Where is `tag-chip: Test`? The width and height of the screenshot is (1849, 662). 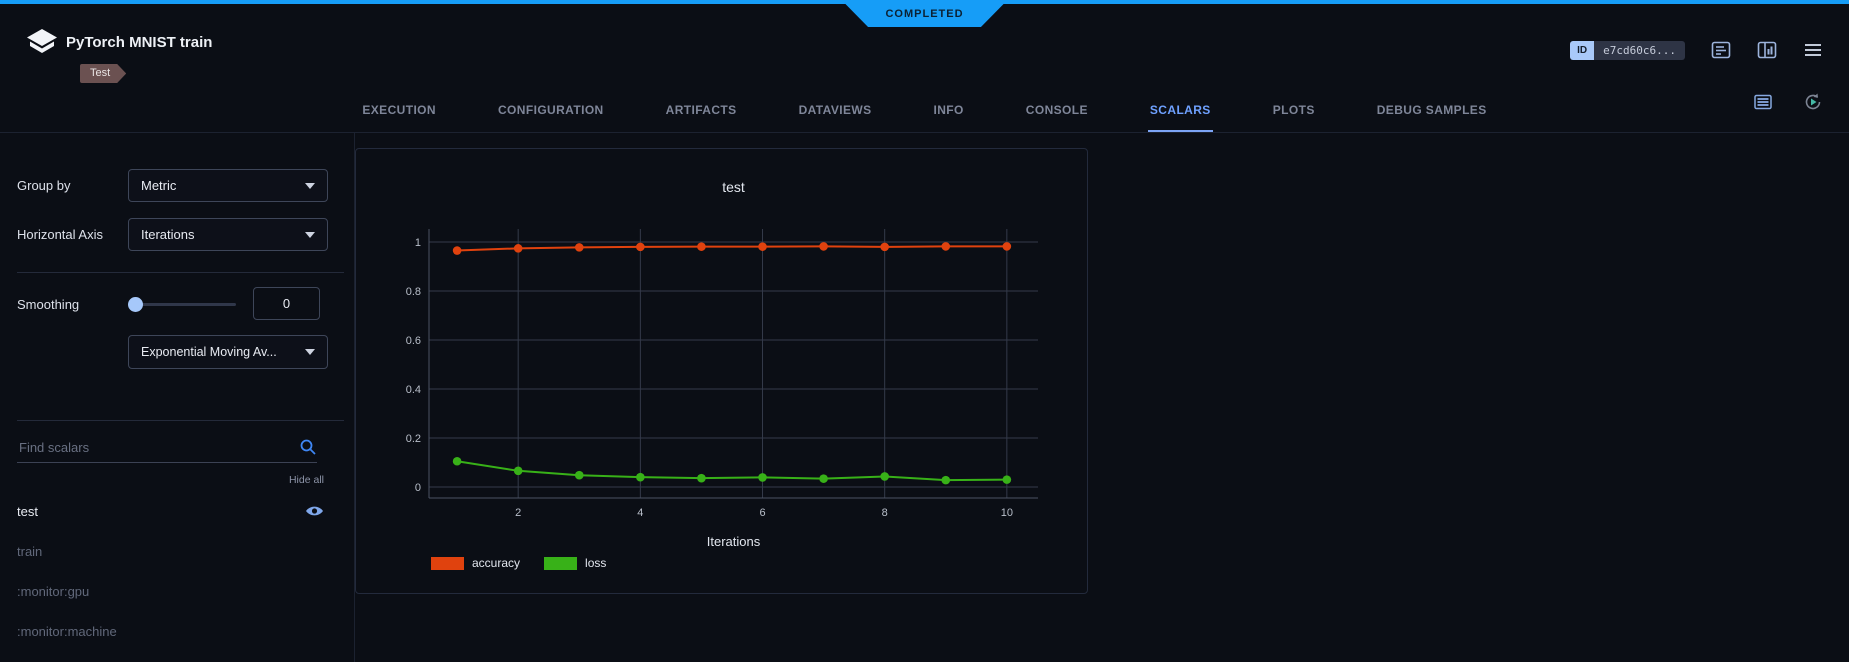
tag-chip: Test is located at coordinates (103, 73).